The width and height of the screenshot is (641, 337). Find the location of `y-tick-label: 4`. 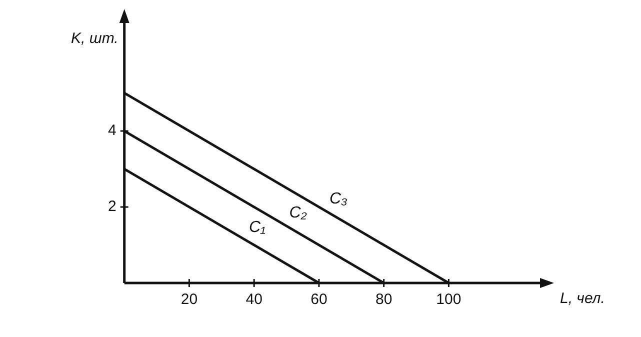

y-tick-label: 4 is located at coordinates (112, 131).